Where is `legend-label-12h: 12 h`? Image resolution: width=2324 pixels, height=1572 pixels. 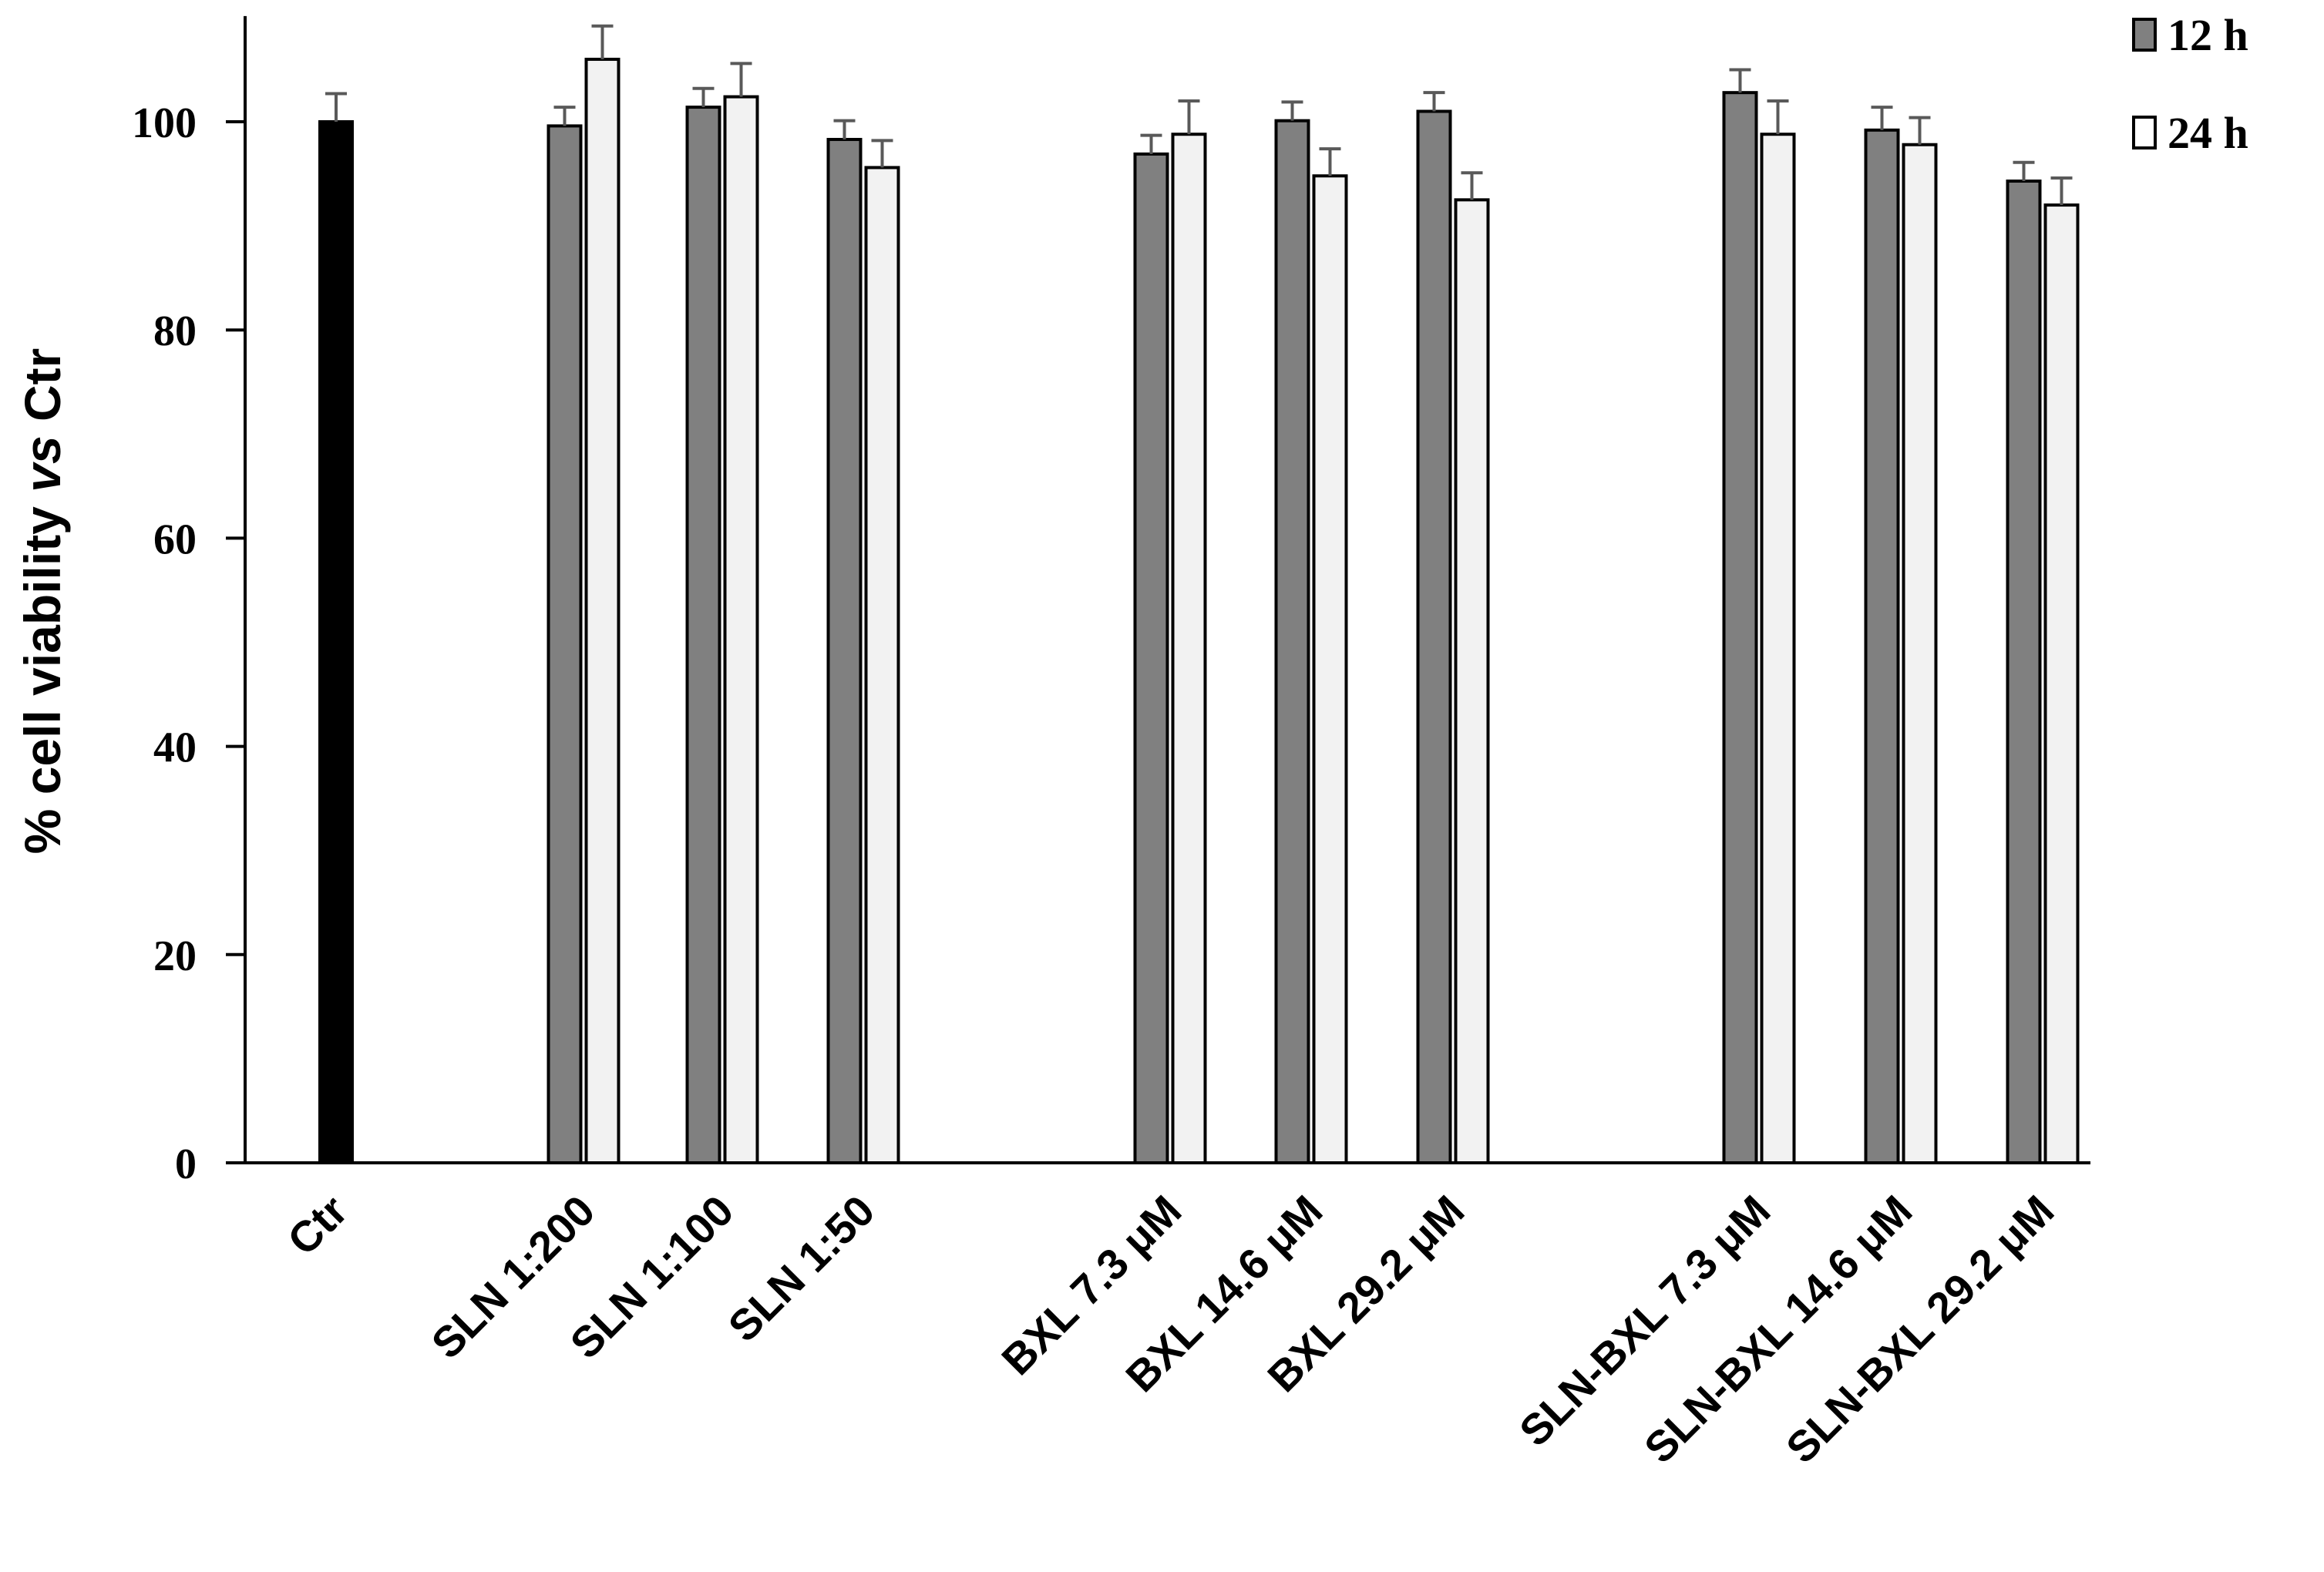 legend-label-12h: 12 h is located at coordinates (2208, 35).